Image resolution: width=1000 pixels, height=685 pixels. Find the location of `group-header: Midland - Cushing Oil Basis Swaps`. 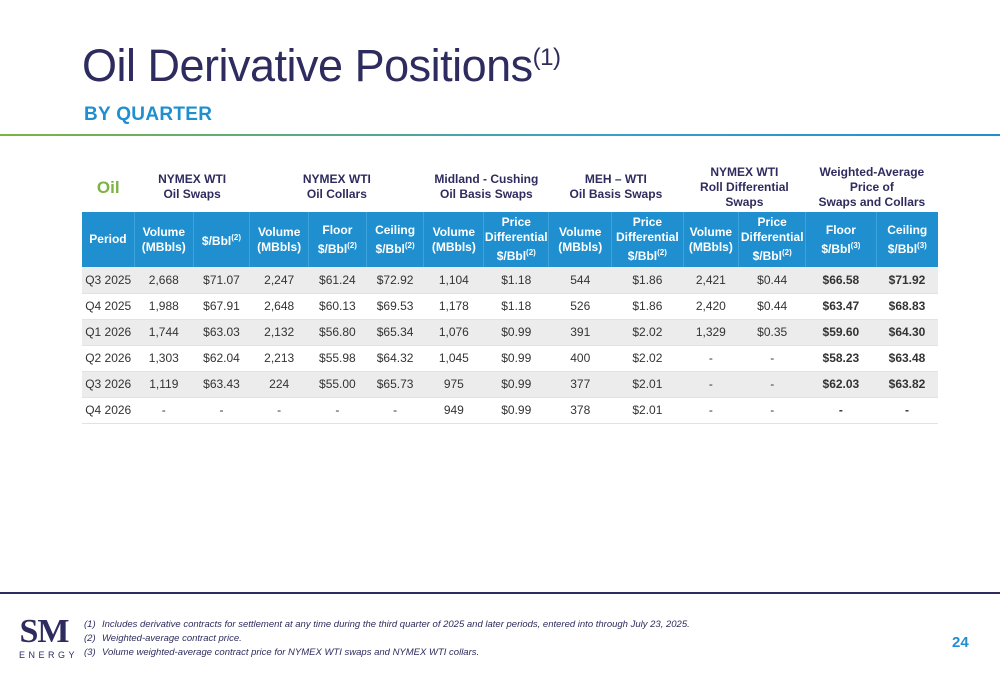

group-header: Midland - Cushing Oil Basis Swaps is located at coordinates (486, 187).